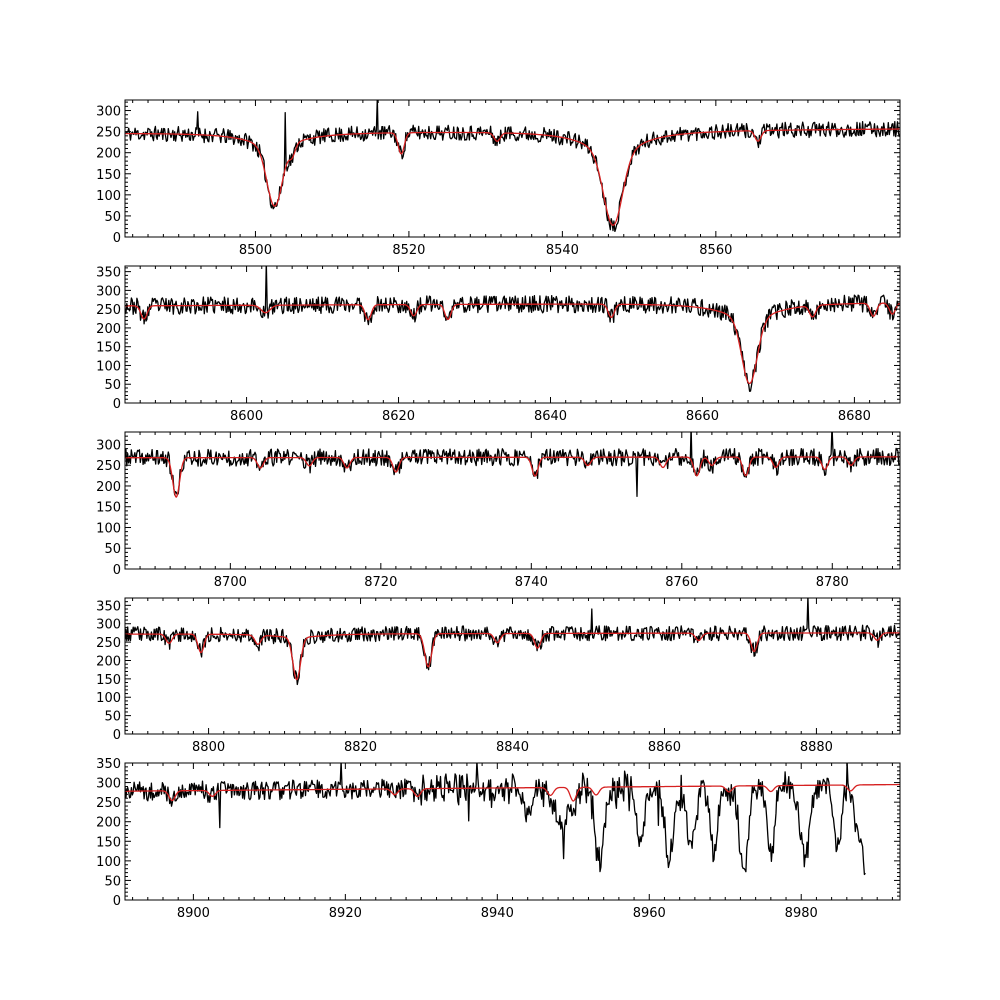 This screenshot has width=1000, height=1000. I want to click on x-tick-label: 8740, so click(531, 582).